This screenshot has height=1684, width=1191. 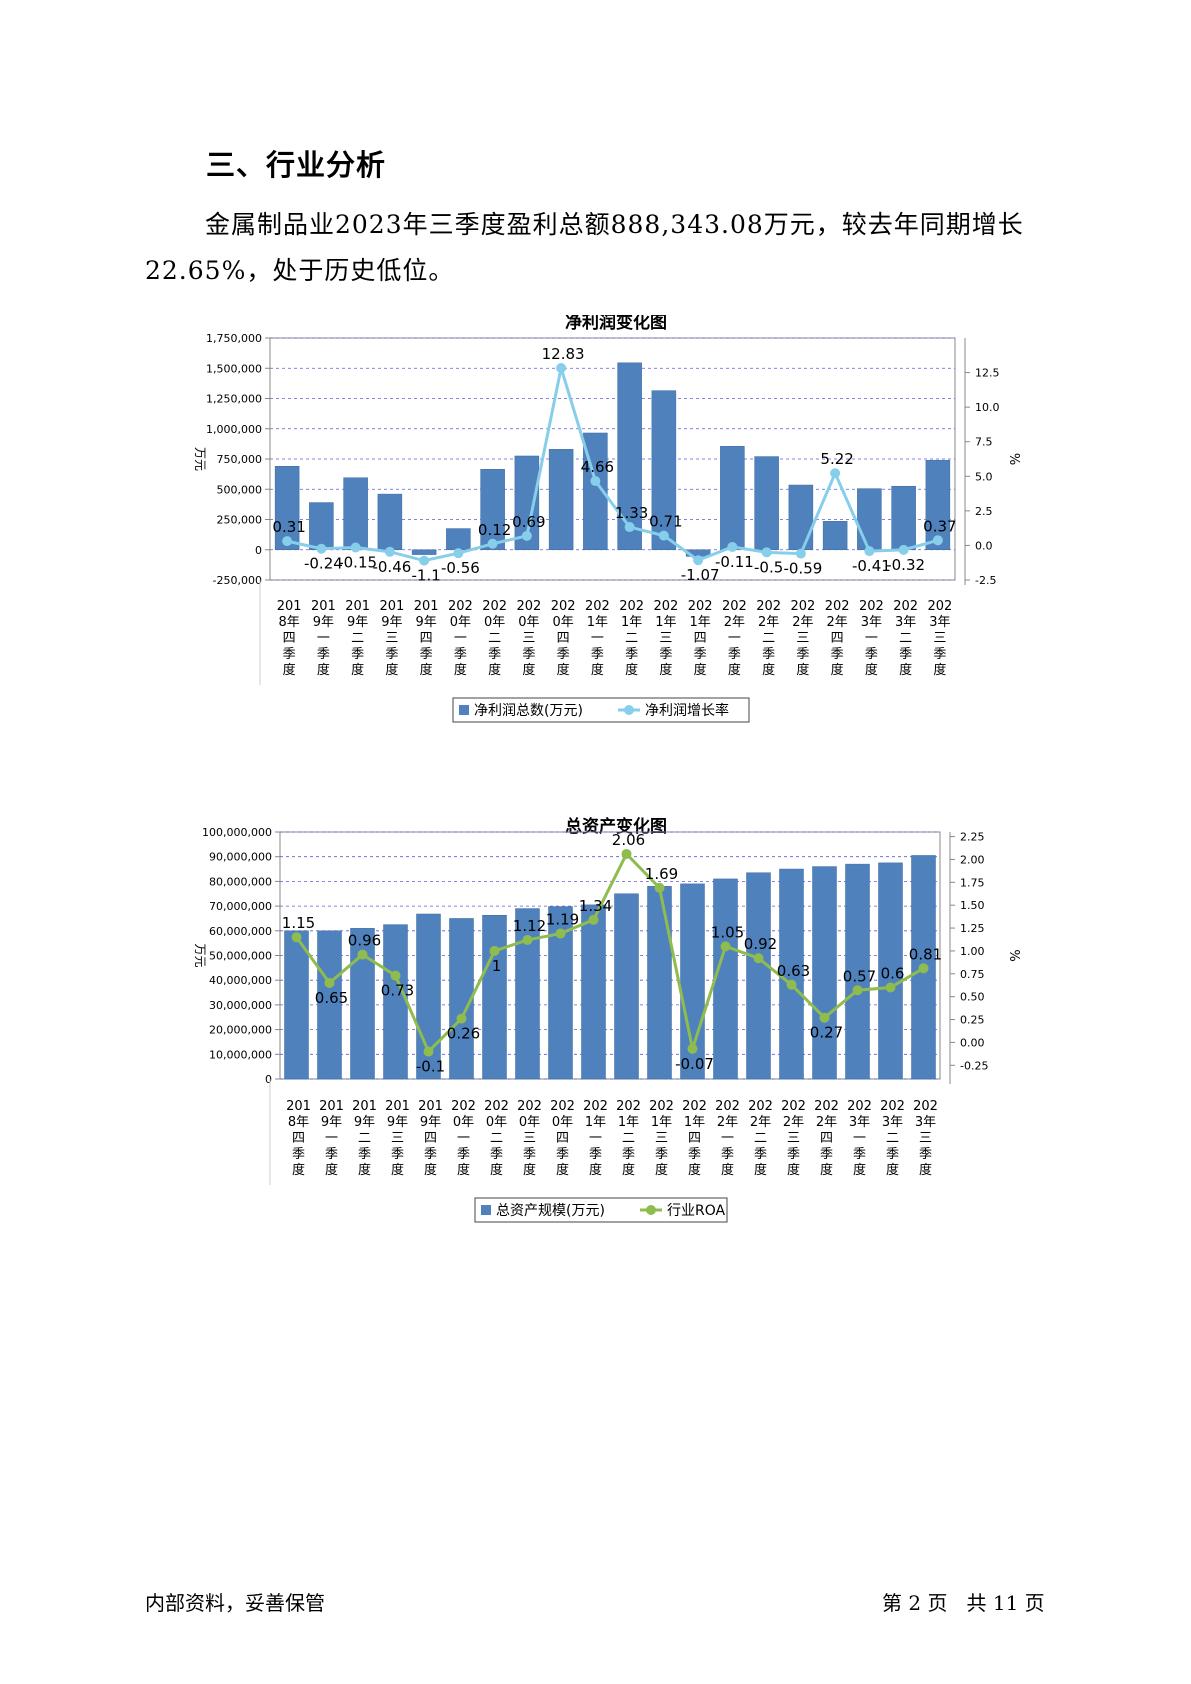 I want to click on category-label-12: 202 1年四季度, so click(x=700, y=638).